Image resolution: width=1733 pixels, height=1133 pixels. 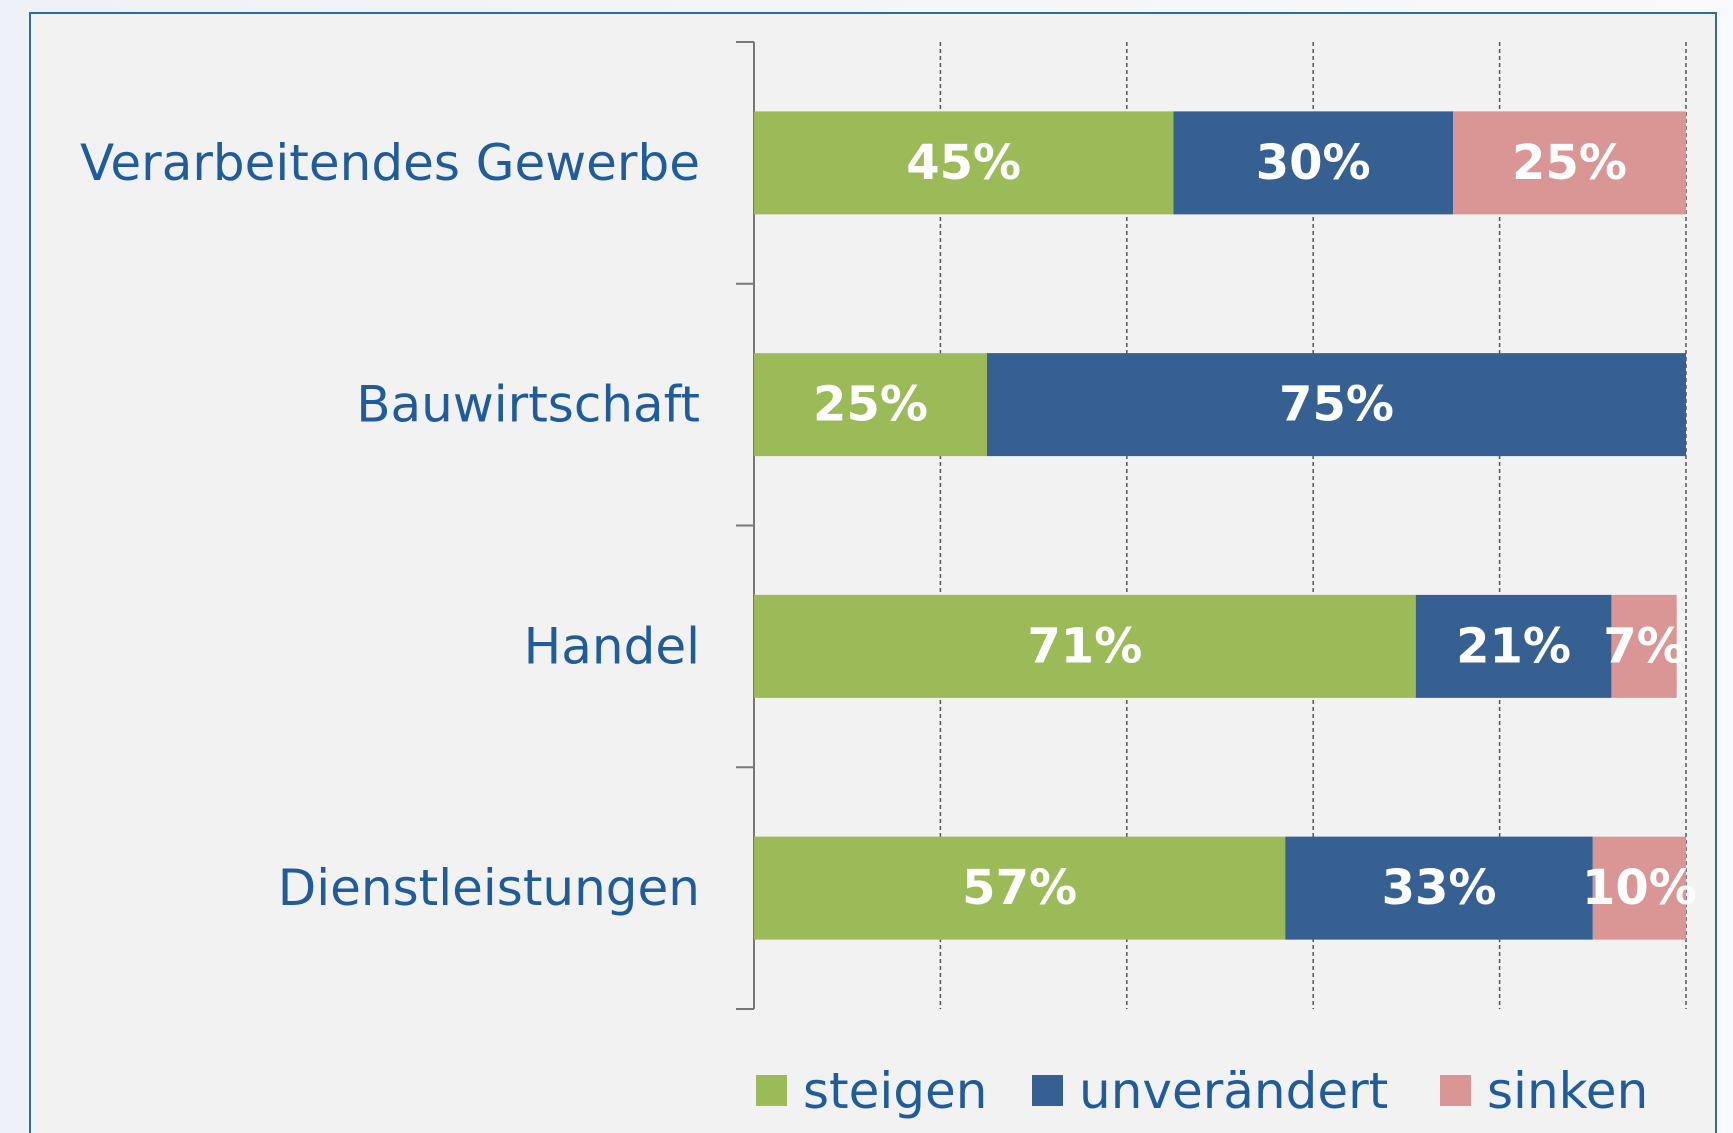 What do you see at coordinates (489, 888) in the screenshot?
I see `category-label: Dienstleistungen` at bounding box center [489, 888].